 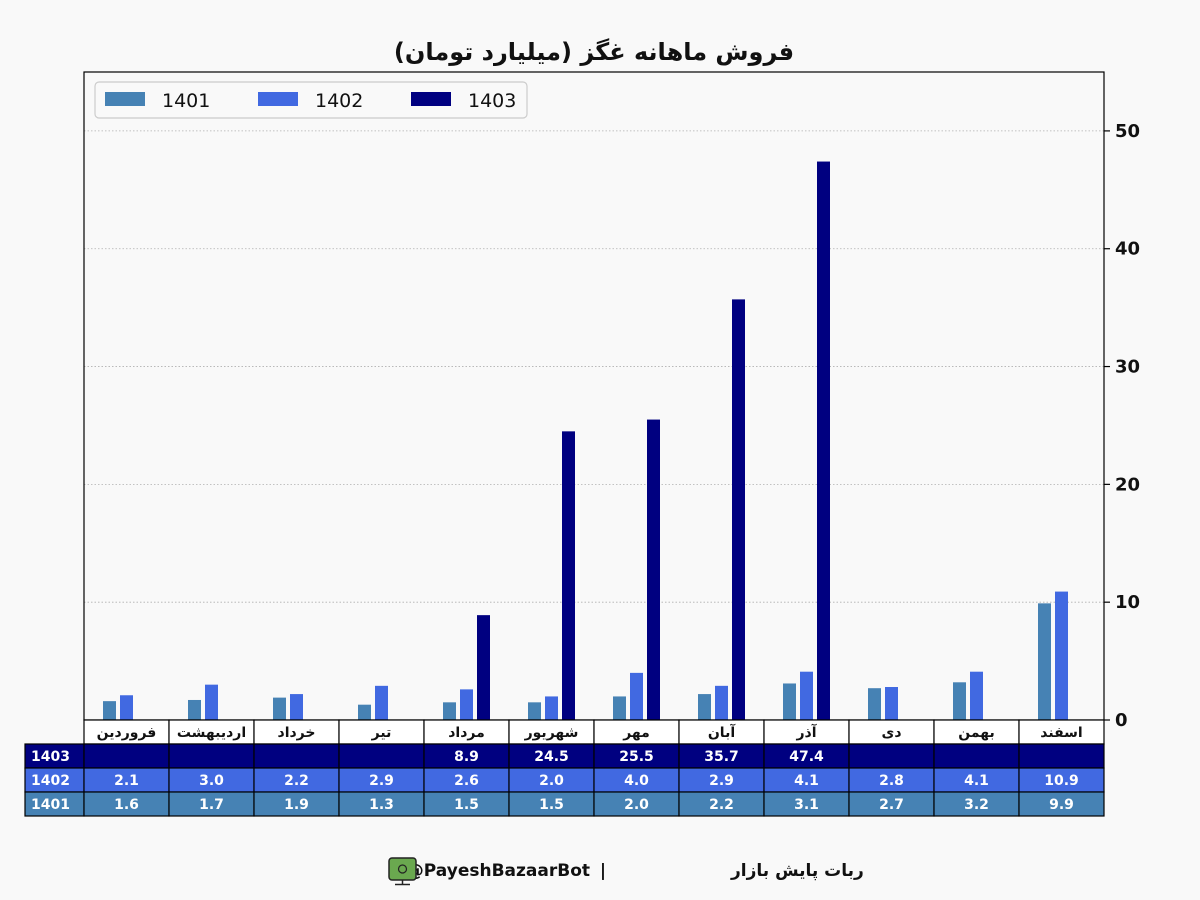 I want to click on table-row-label-cell, so click(x=54, y=756).